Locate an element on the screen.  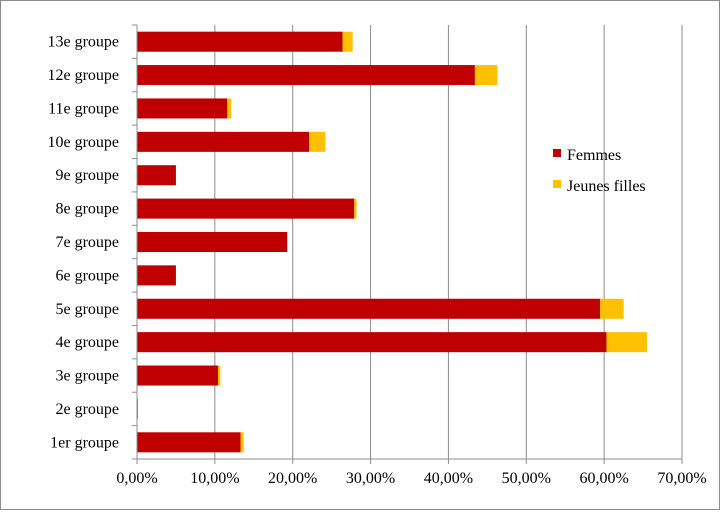
category-label: 10e groupe is located at coordinates (83, 142).